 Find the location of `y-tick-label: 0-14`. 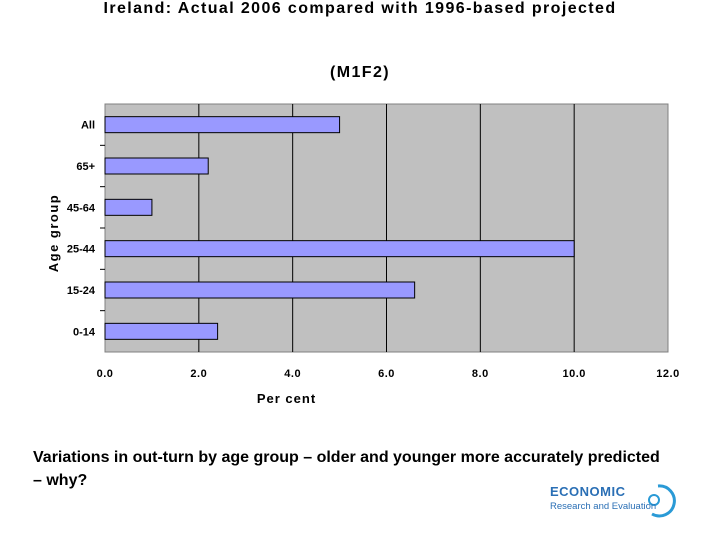

y-tick-label: 0-14 is located at coordinates (84, 332).